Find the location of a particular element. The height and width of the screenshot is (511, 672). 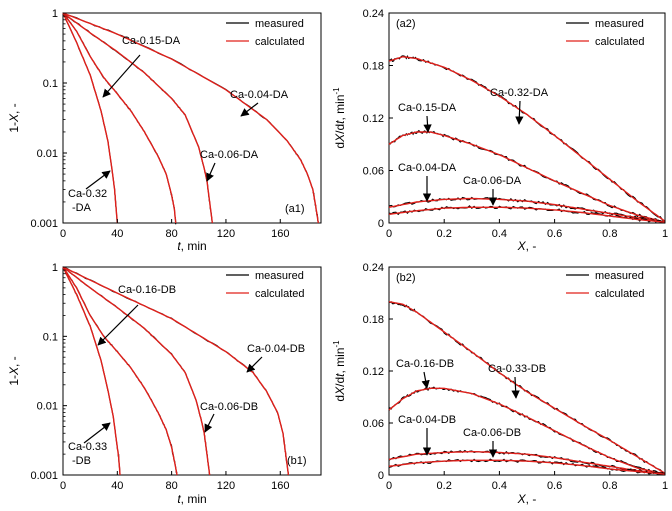

y-tick-label: 0.06 is located at coordinates (373, 424).